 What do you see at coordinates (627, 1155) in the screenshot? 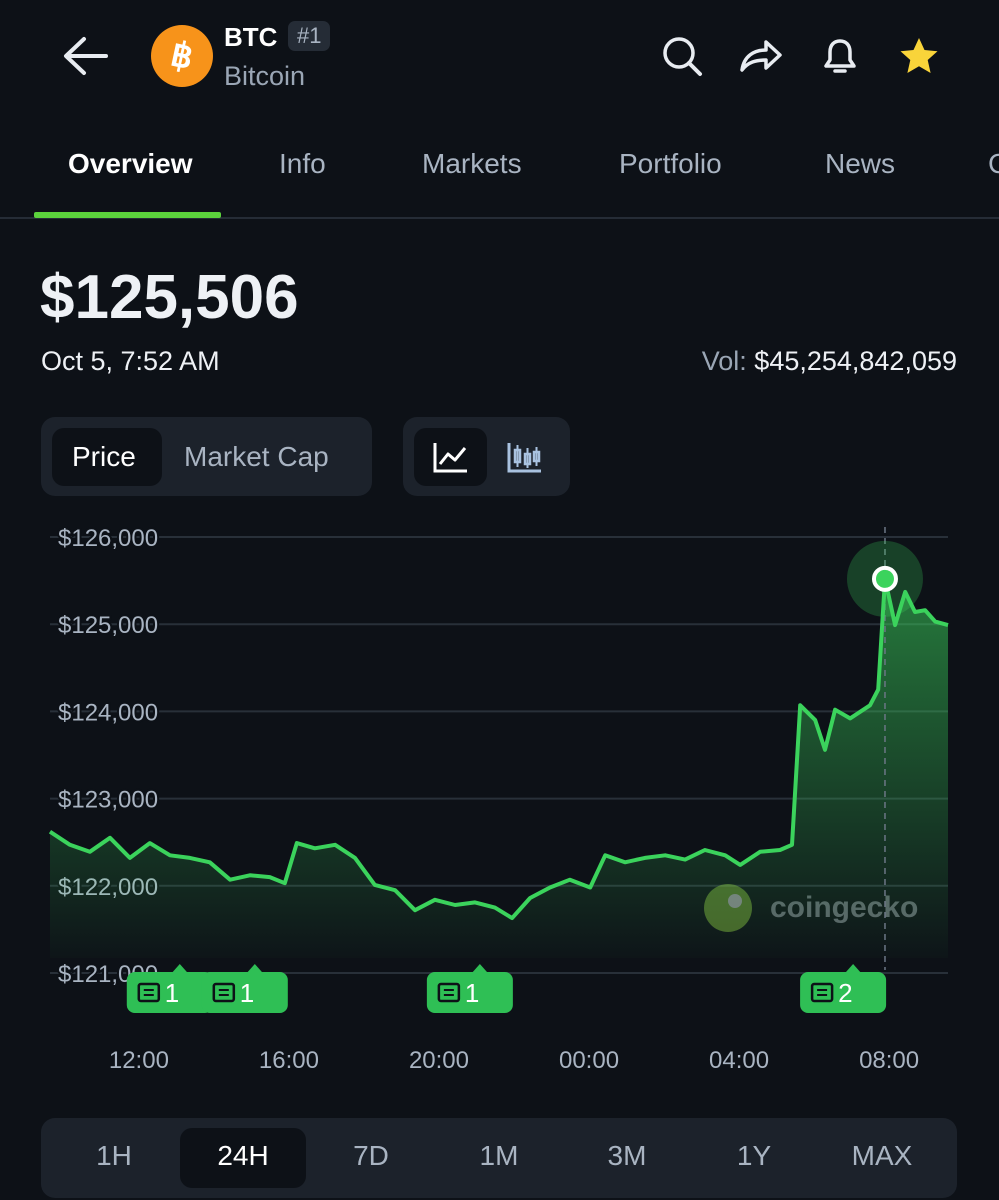
I see `range-option: 3M` at bounding box center [627, 1155].